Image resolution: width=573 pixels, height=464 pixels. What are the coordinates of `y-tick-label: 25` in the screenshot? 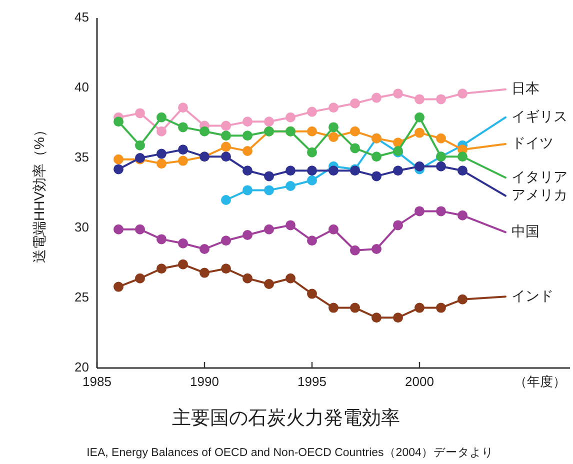 It's located at (81, 296).